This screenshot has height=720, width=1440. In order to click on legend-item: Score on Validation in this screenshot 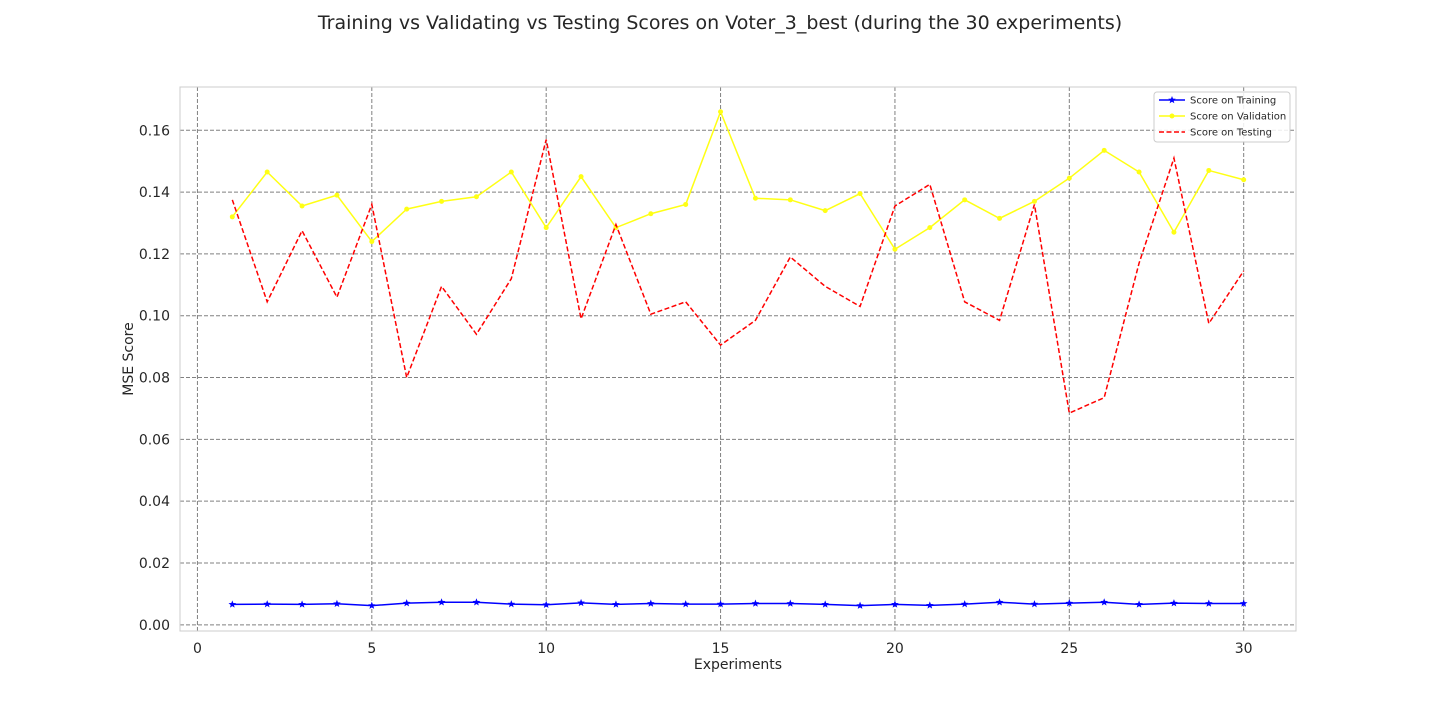, I will do `click(1222, 117)`.